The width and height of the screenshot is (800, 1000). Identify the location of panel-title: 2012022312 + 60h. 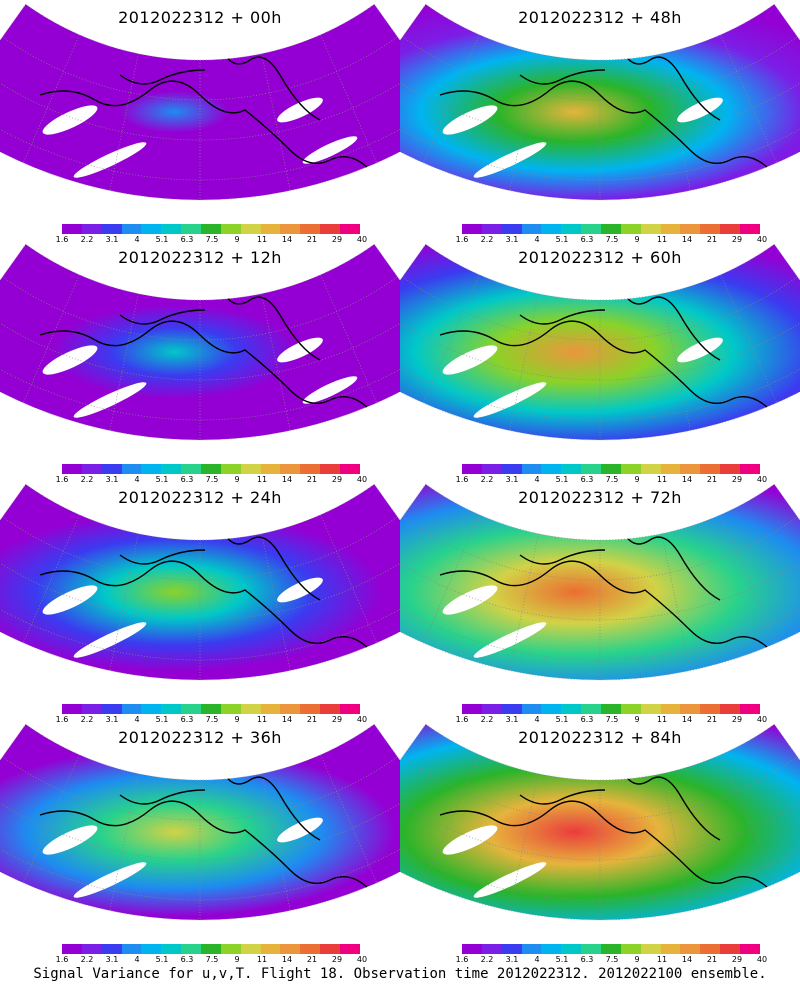
(600, 257).